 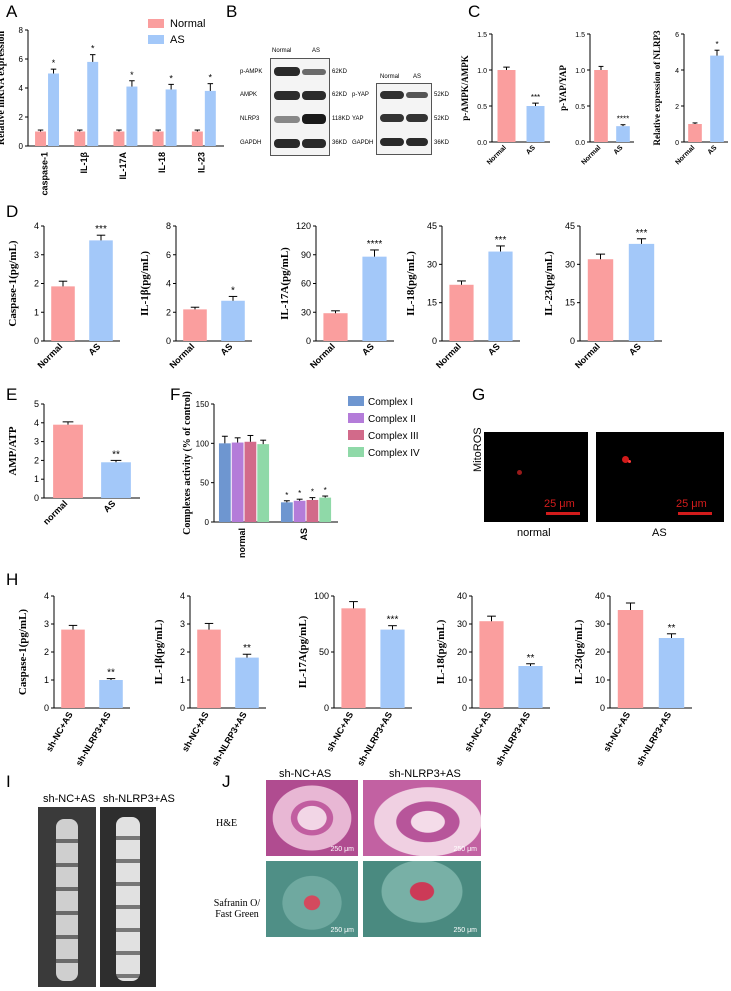 What do you see at coordinates (13, 451) in the screenshot?
I see `y-axis-title: AMP/ATP` at bounding box center [13, 451].